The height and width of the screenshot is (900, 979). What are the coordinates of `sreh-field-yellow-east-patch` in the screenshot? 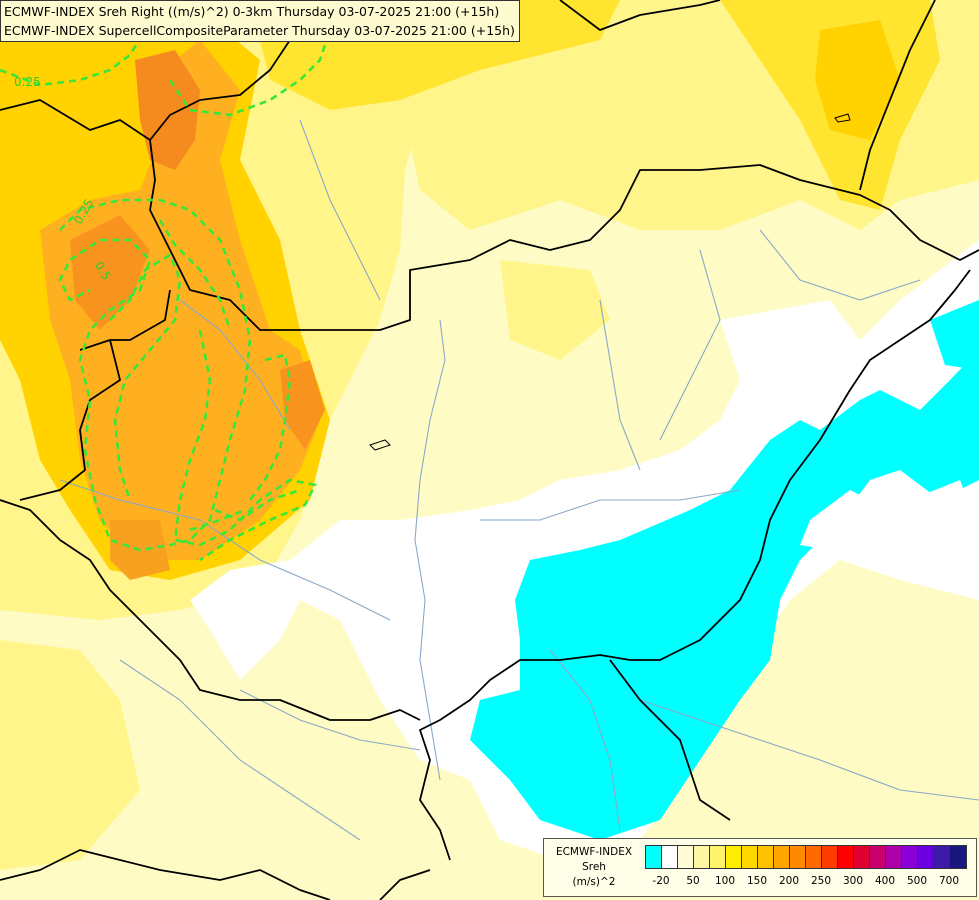 It's located at (555, 310).